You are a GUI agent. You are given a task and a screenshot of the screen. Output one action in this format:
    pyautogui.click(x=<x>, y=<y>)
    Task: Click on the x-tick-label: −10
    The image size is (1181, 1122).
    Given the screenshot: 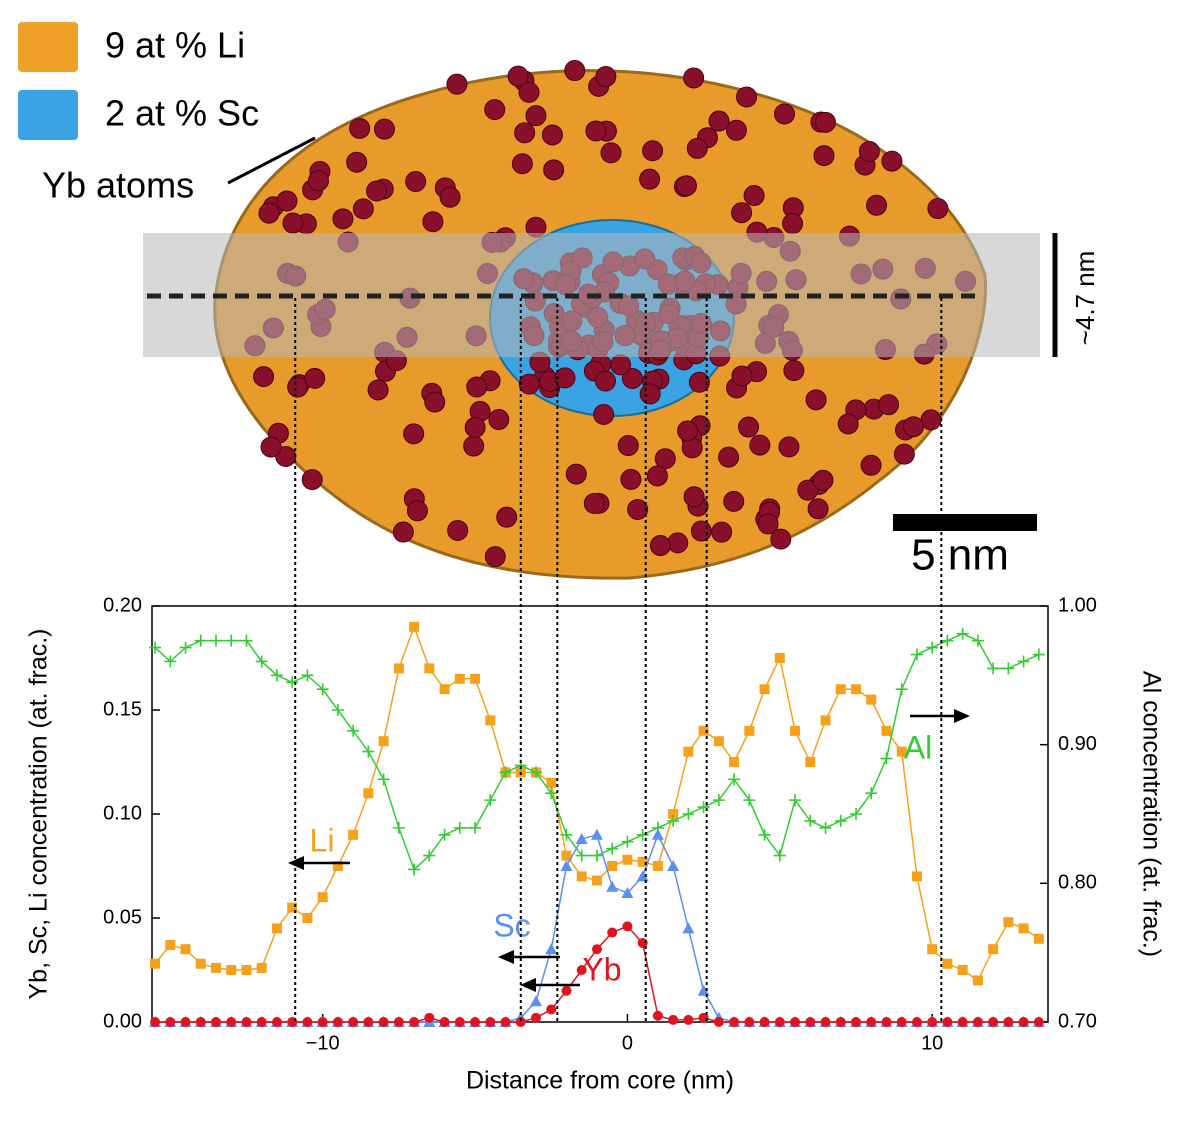 What is the action you would take?
    pyautogui.click(x=323, y=1043)
    